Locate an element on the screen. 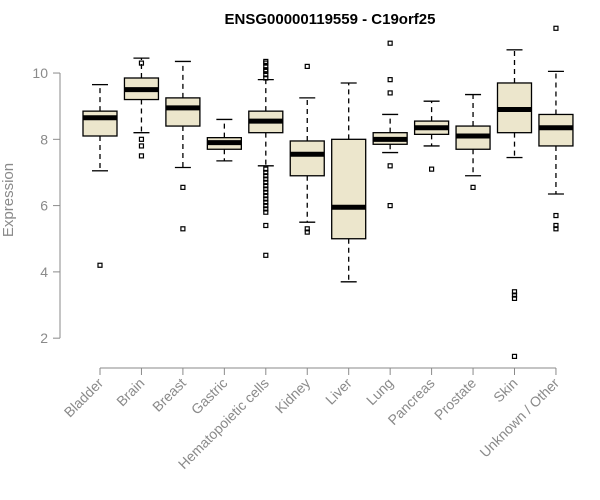  box-prostate is located at coordinates (473, 141).